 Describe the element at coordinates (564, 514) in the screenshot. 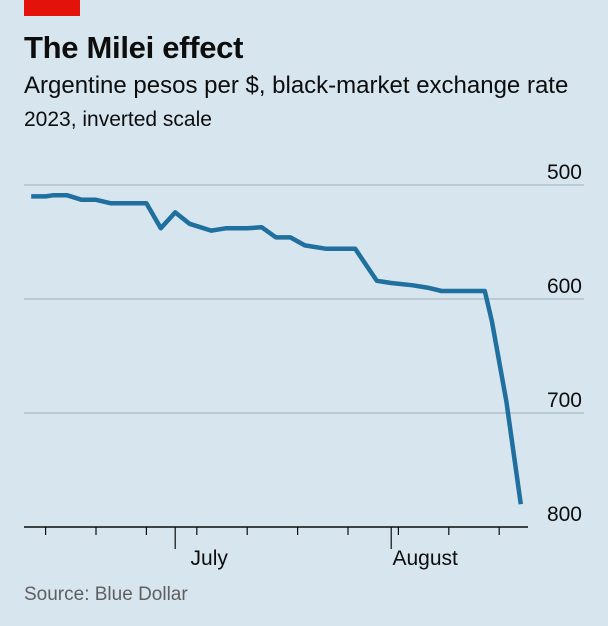

I see `y-tick-label: 800` at that location.